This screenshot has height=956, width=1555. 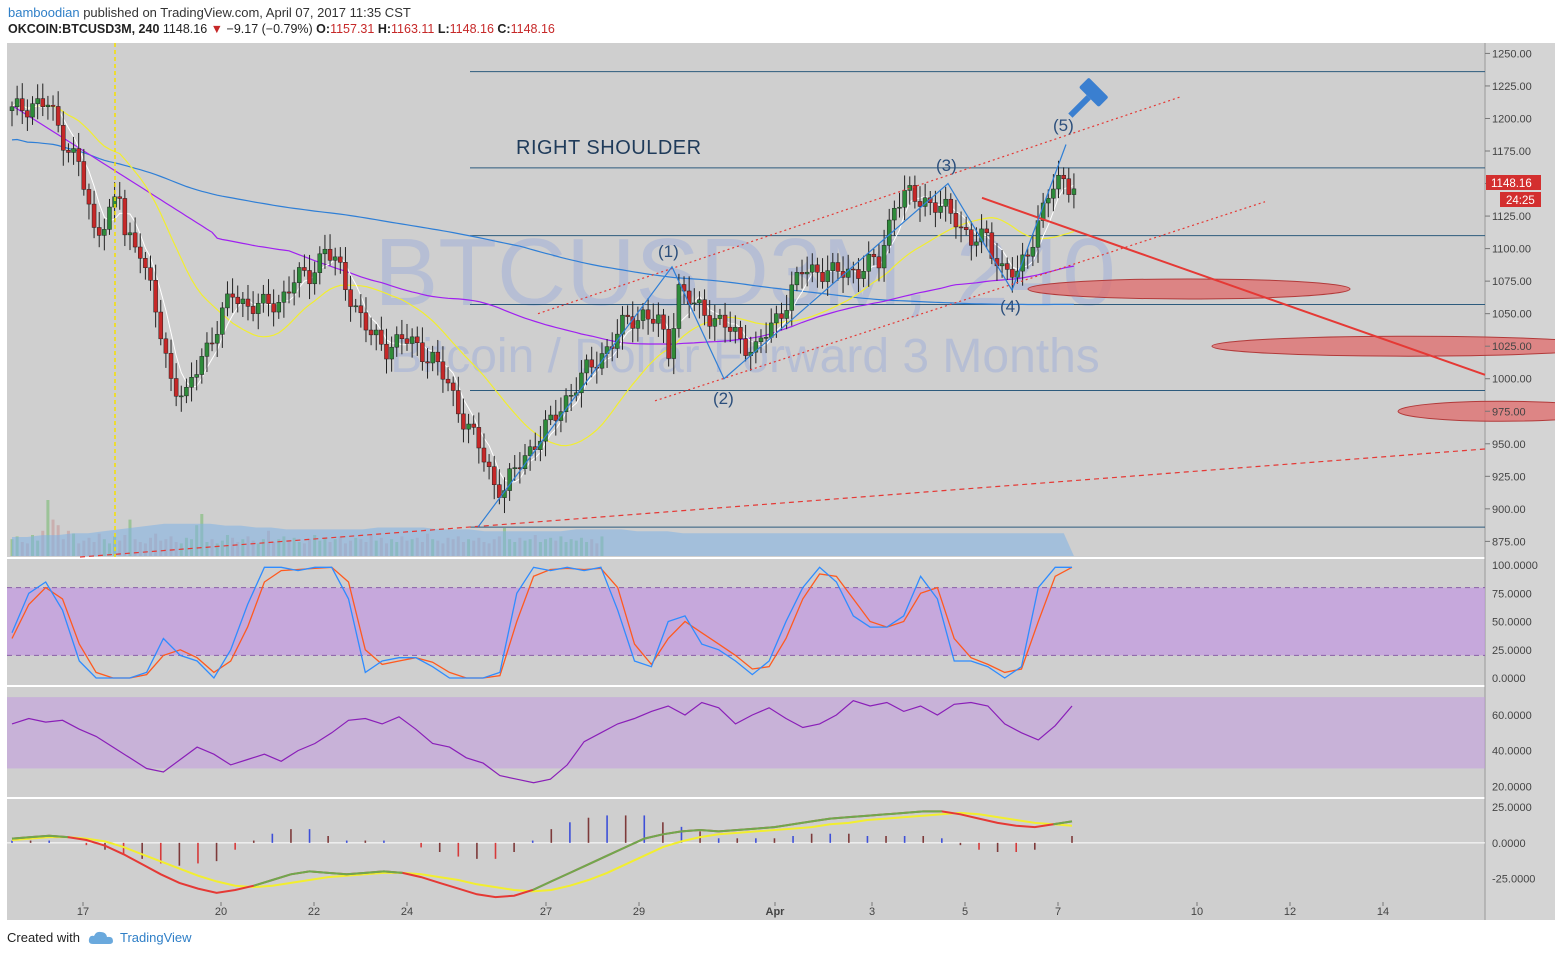 What do you see at coordinates (1383, 912) in the screenshot?
I see `time-tick-label: 14` at bounding box center [1383, 912].